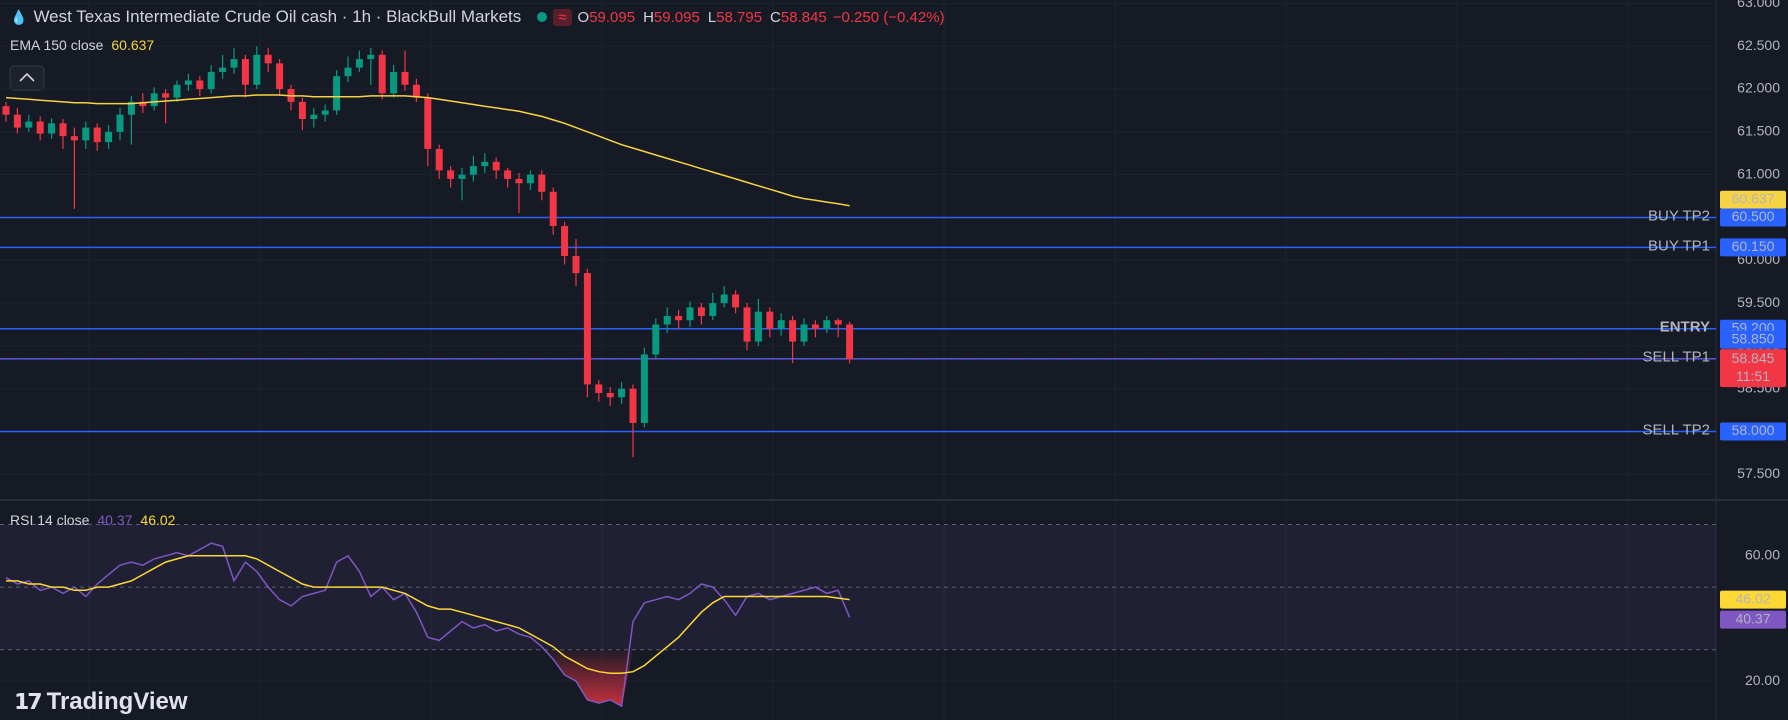  Describe the element at coordinates (19, 16) in the screenshot. I see `symbol-icon: 💧` at that location.